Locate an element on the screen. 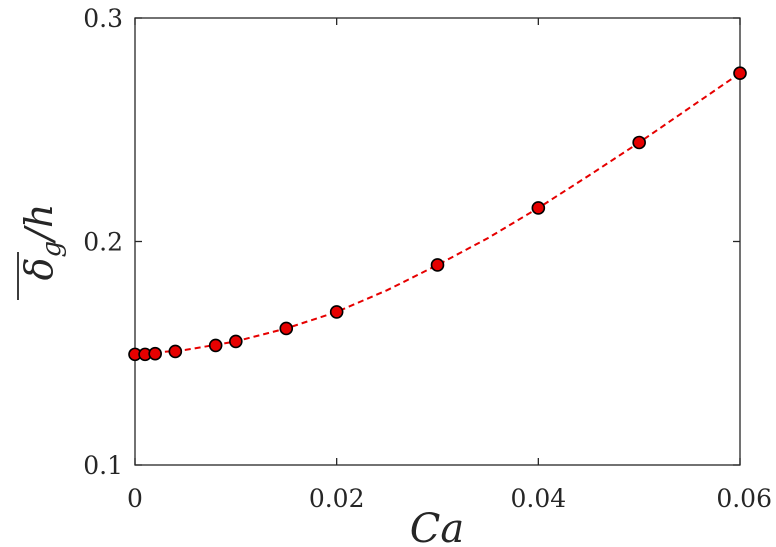 Image resolution: width=776 pixels, height=547 pixels. y-tick-label: 0.2 is located at coordinates (103, 242).